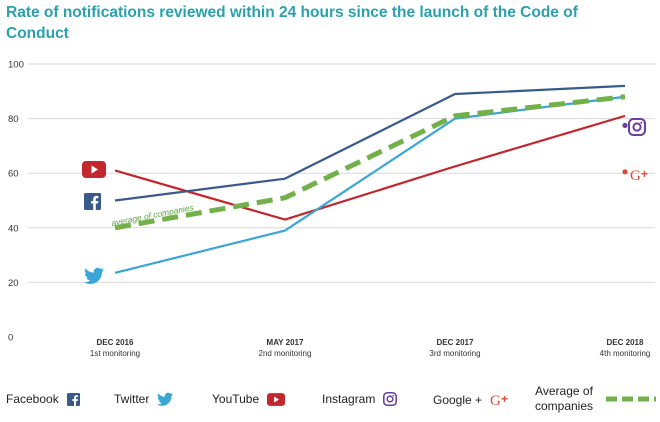 This screenshot has height=422, width=660. What do you see at coordinates (625, 125) in the screenshot?
I see `data-point-instagram` at bounding box center [625, 125].